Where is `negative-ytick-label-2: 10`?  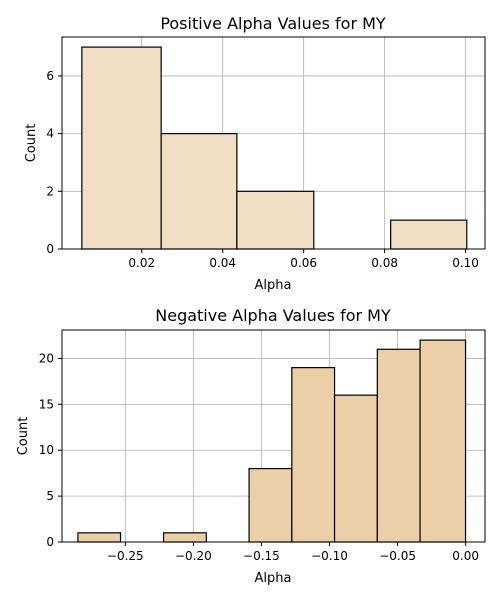 negative-ytick-label-2: 10 is located at coordinates (46, 450).